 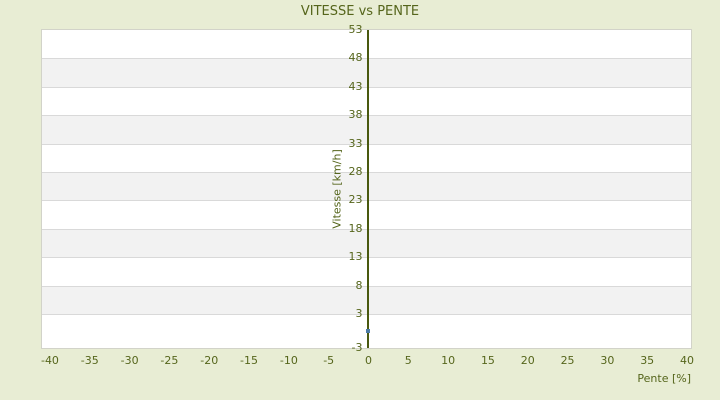 I want to click on x-tick-label: -10, so click(x=288, y=360).